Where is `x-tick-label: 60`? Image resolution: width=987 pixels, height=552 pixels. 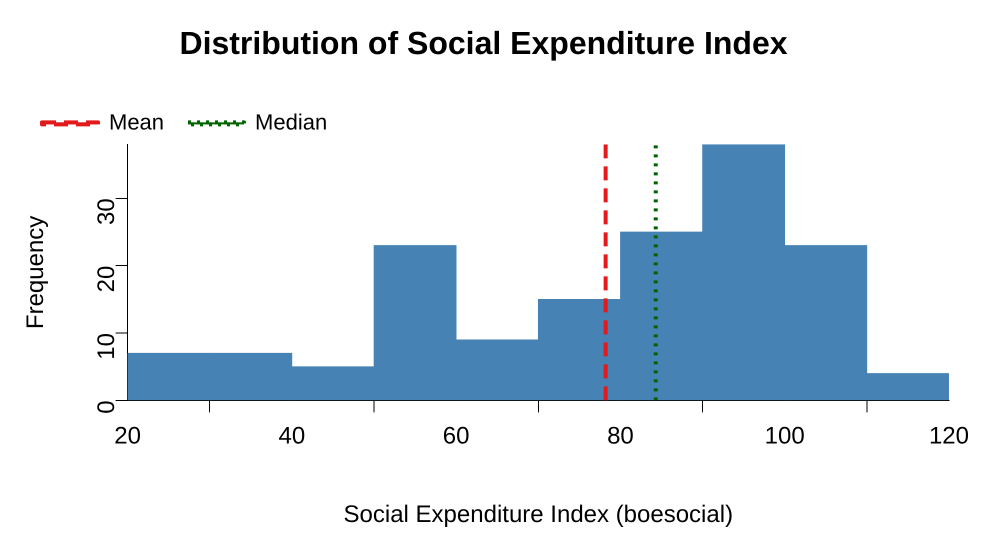
x-tick-label: 60 is located at coordinates (456, 436).